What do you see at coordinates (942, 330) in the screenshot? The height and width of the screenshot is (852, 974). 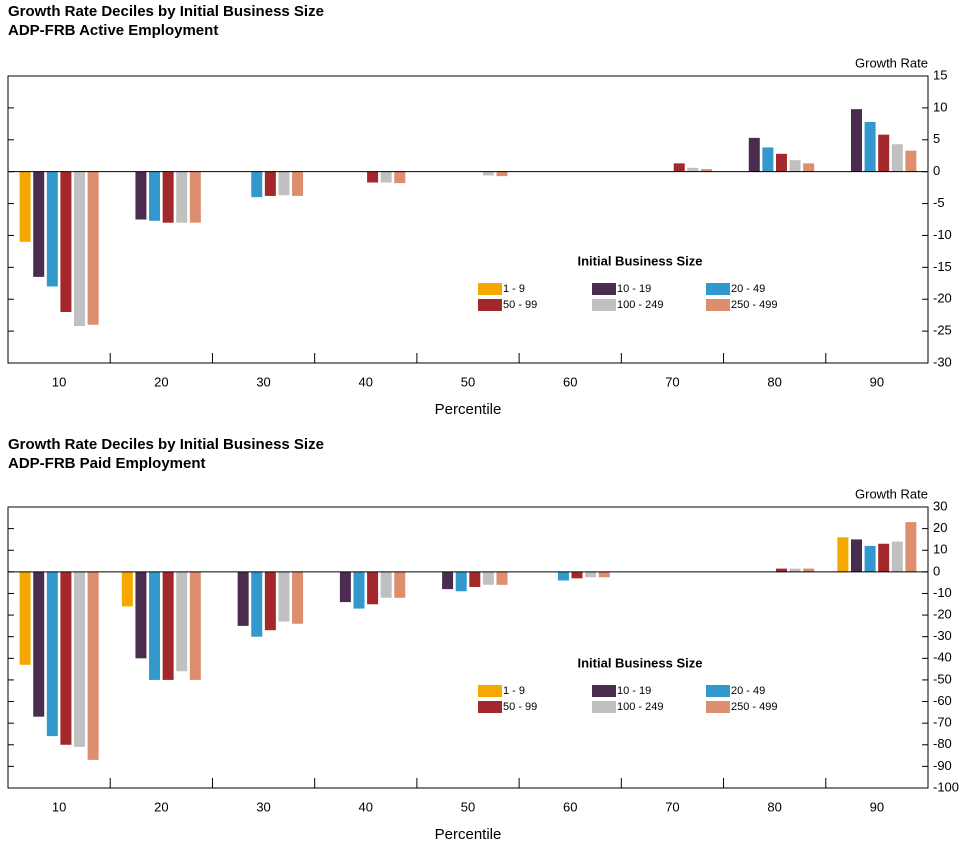 I see `y-tick-label: -25` at bounding box center [942, 330].